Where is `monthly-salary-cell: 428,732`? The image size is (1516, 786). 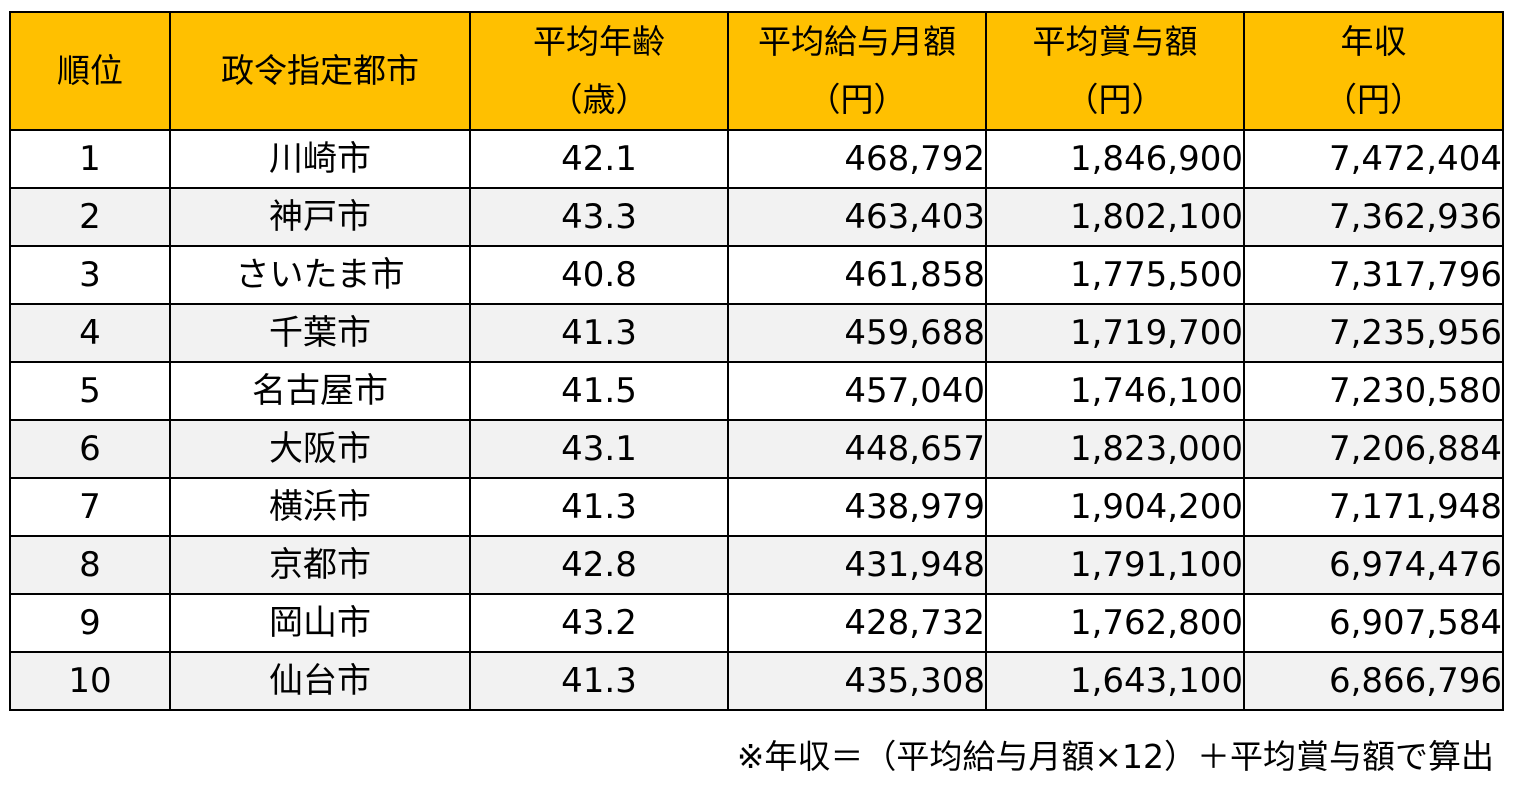 monthly-salary-cell: 428,732 is located at coordinates (857, 623).